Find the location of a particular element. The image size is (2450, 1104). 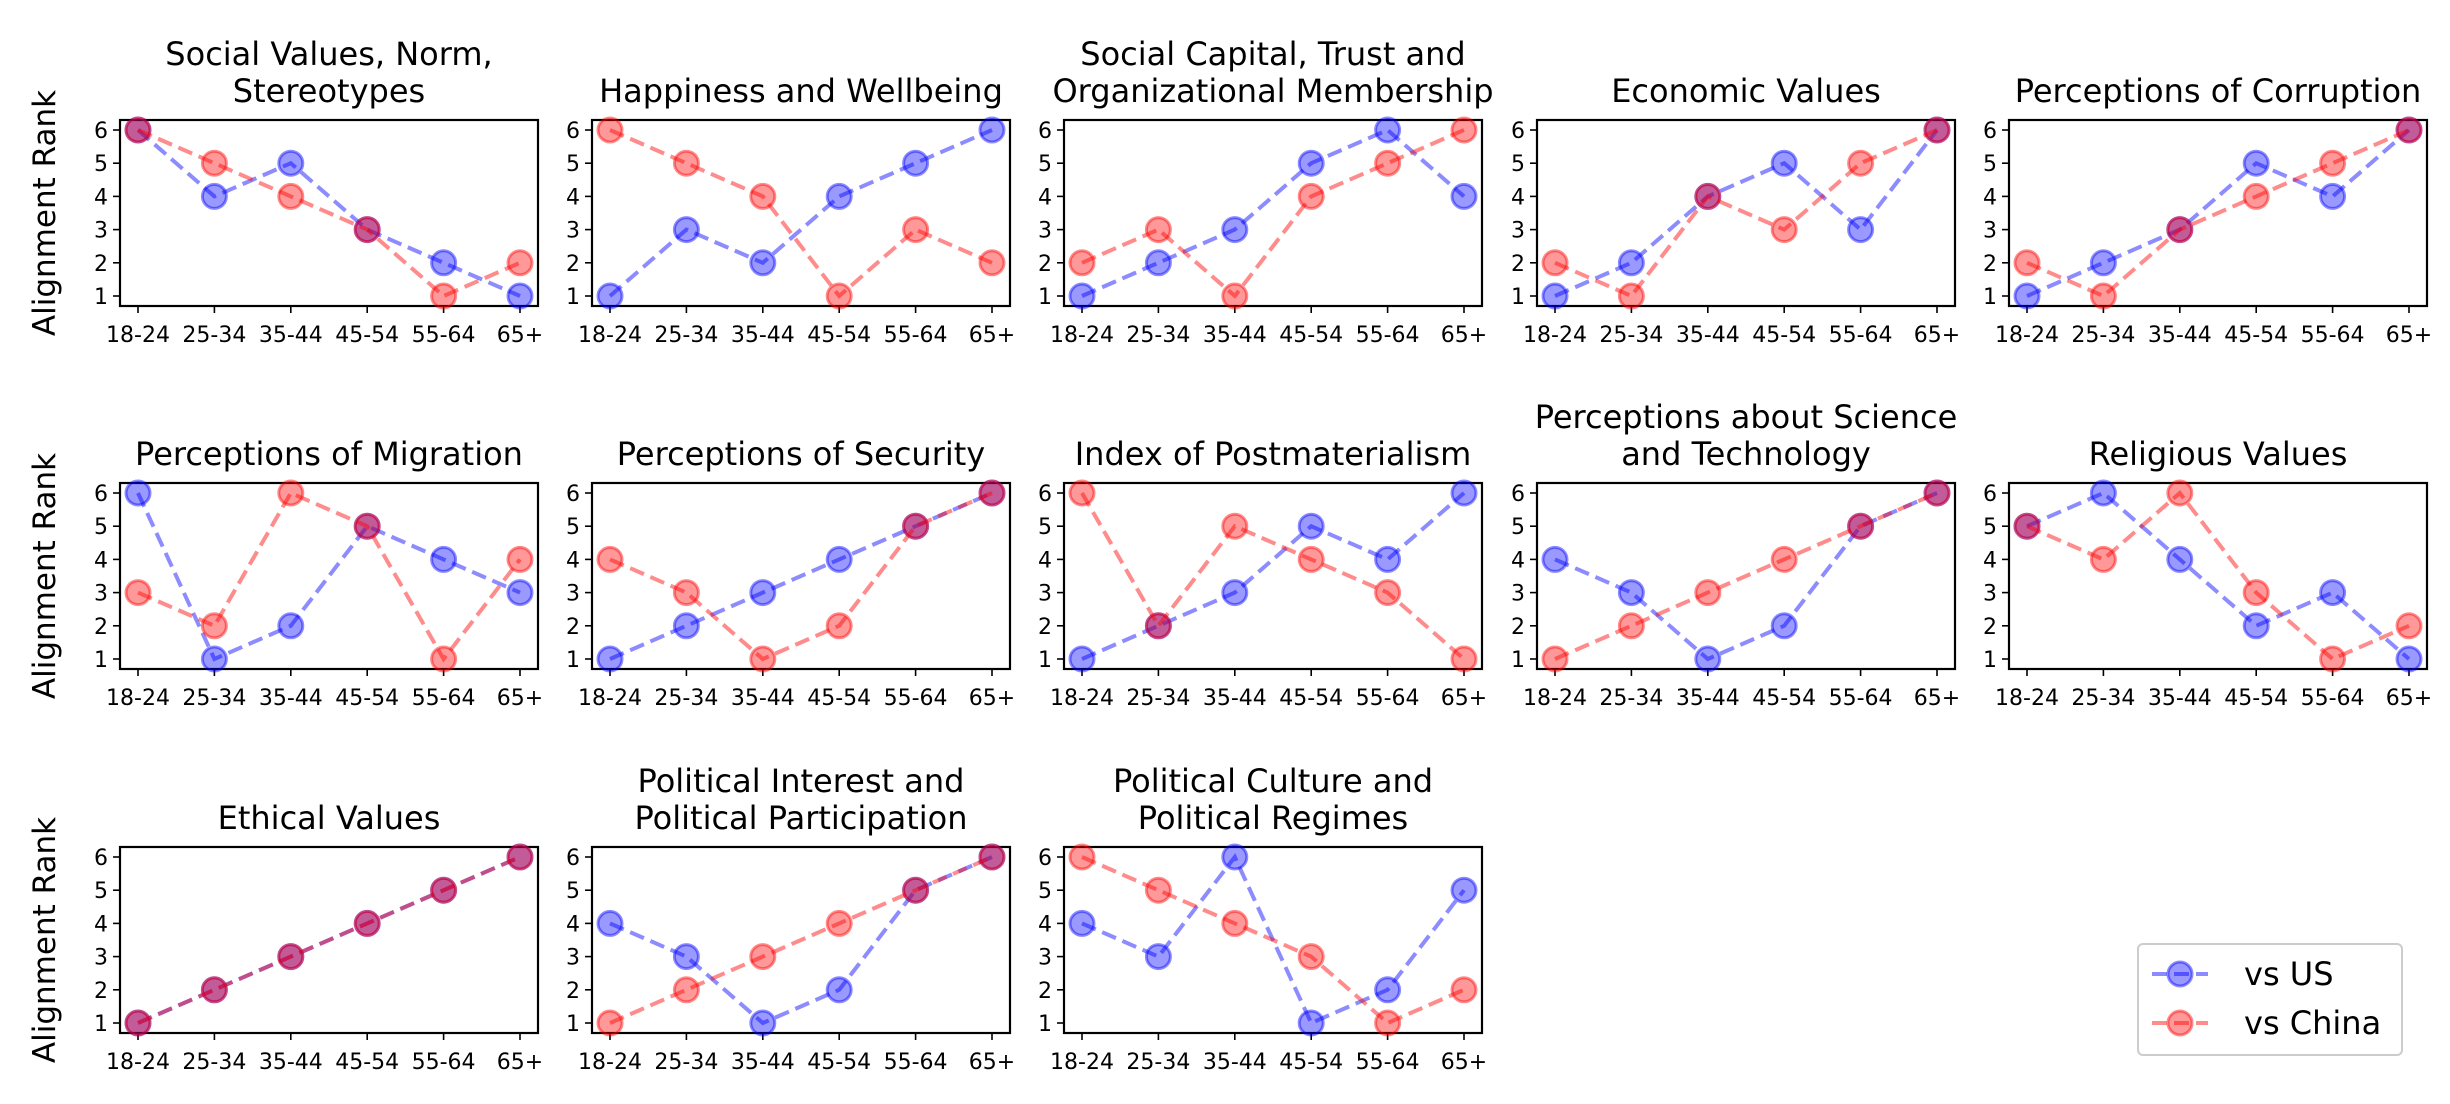

panel-title: Perceptions of Security is located at coordinates (801, 454).